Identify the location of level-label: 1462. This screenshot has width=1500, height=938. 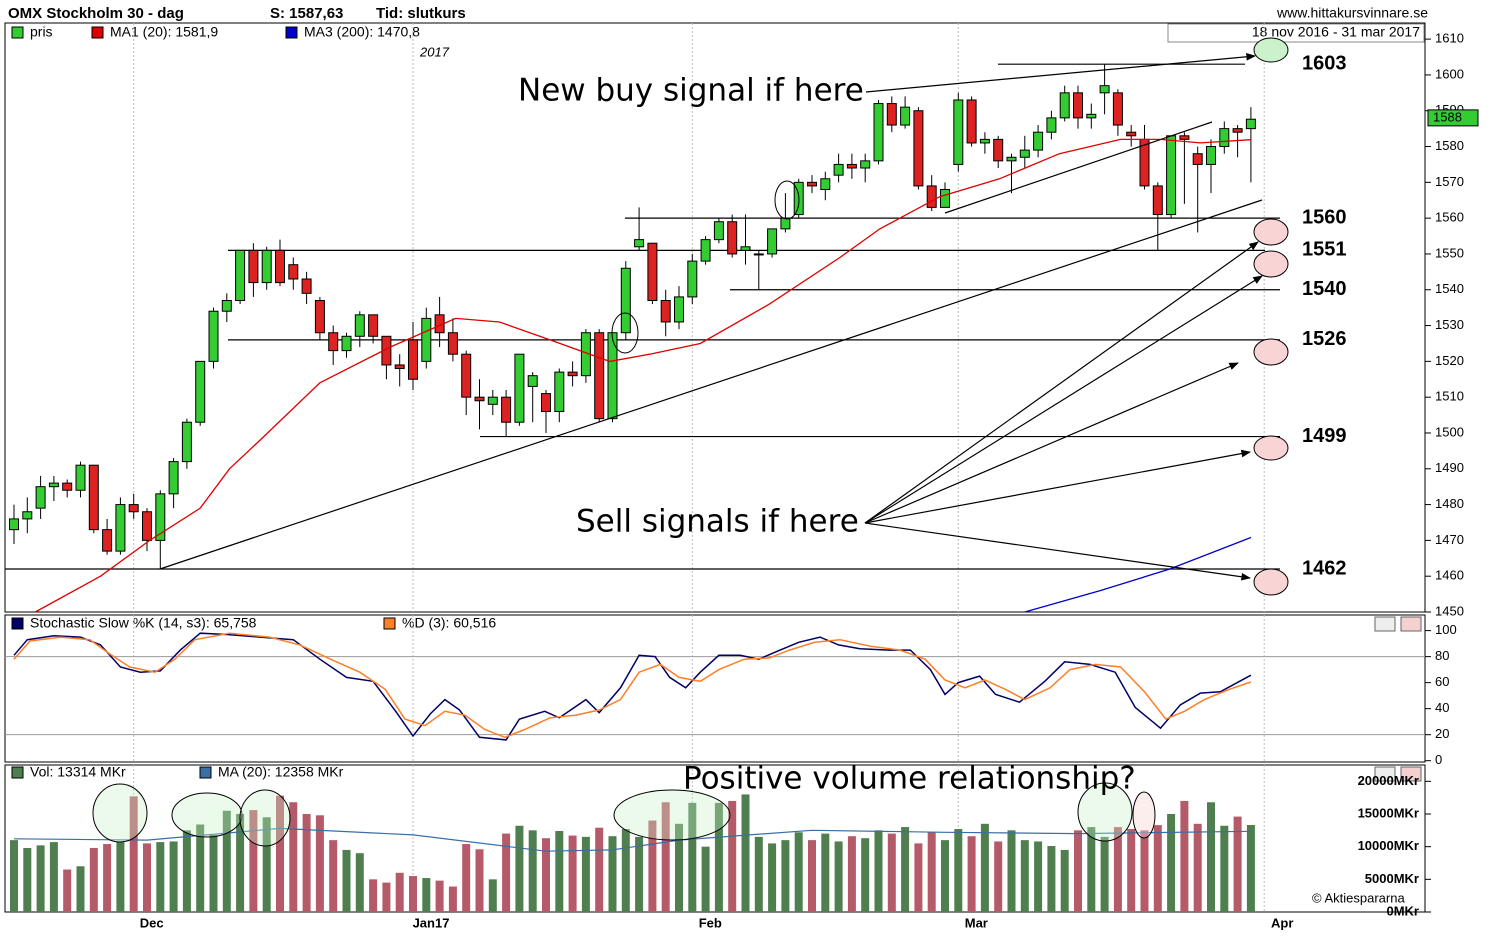
(1324, 568).